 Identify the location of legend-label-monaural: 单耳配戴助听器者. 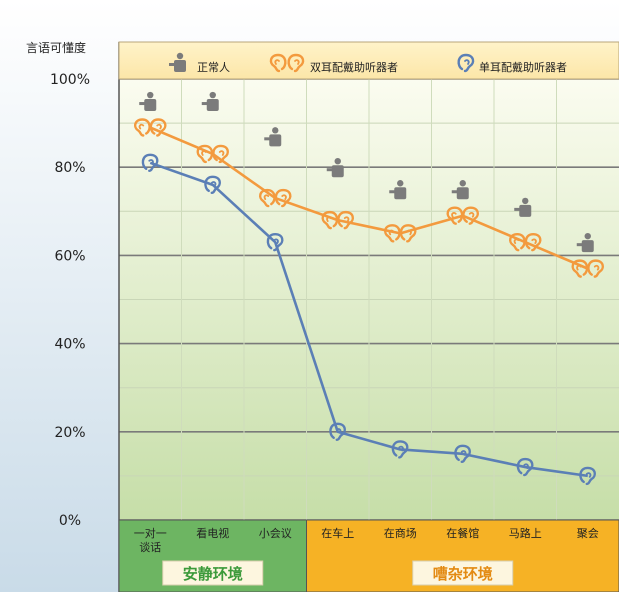
(523, 67).